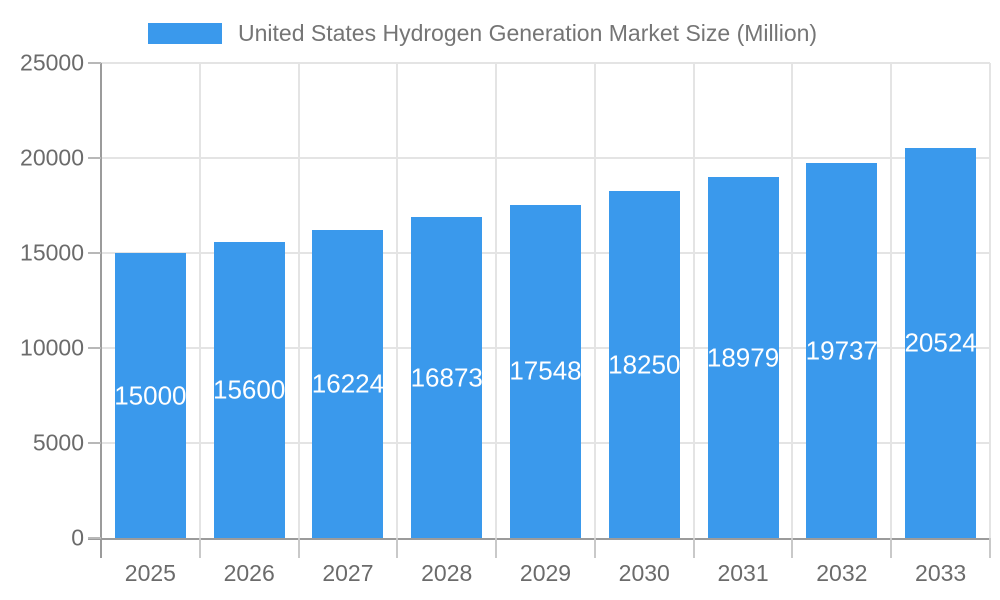  I want to click on x-axis-label: 2027, so click(348, 573).